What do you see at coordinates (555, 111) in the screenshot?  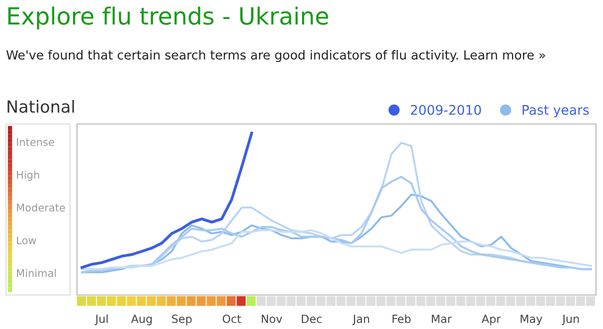 I see `legend-label: Past years` at bounding box center [555, 111].